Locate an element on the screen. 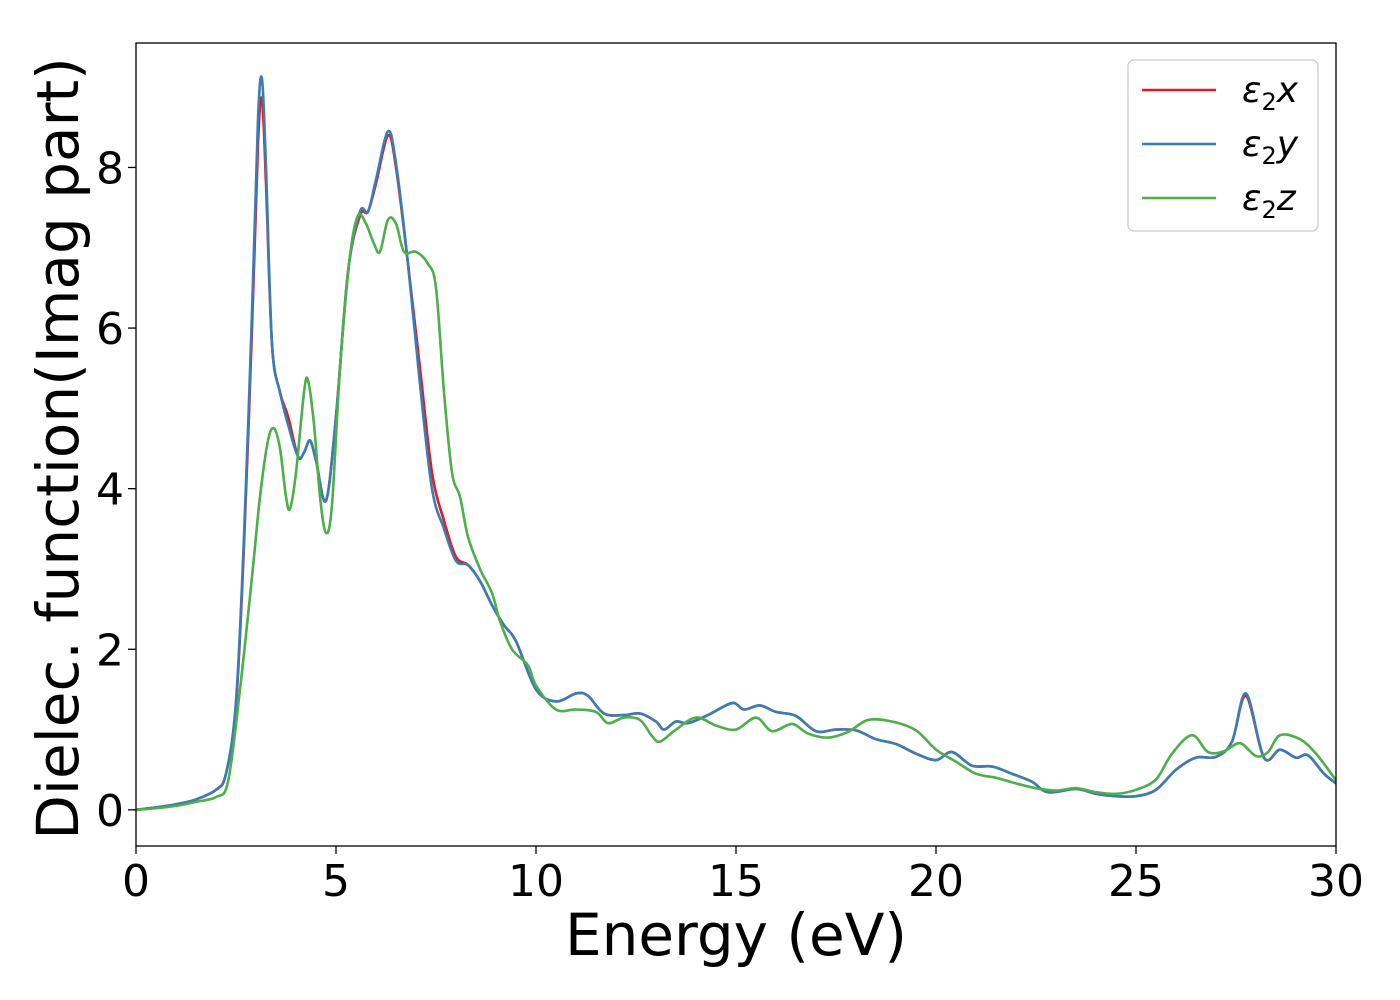 The height and width of the screenshot is (1000, 1400). x-tick-label: 30 is located at coordinates (1336, 881).